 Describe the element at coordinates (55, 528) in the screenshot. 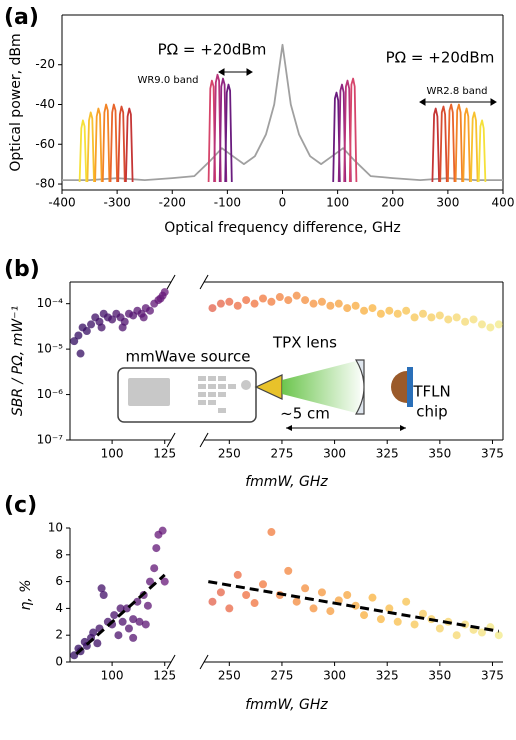

I see `y-tick-label: 10` at that location.